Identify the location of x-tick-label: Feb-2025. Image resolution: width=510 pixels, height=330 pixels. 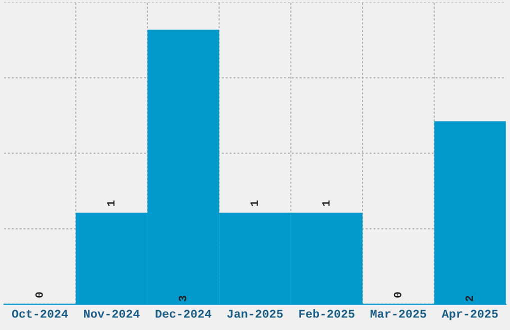
(326, 313).